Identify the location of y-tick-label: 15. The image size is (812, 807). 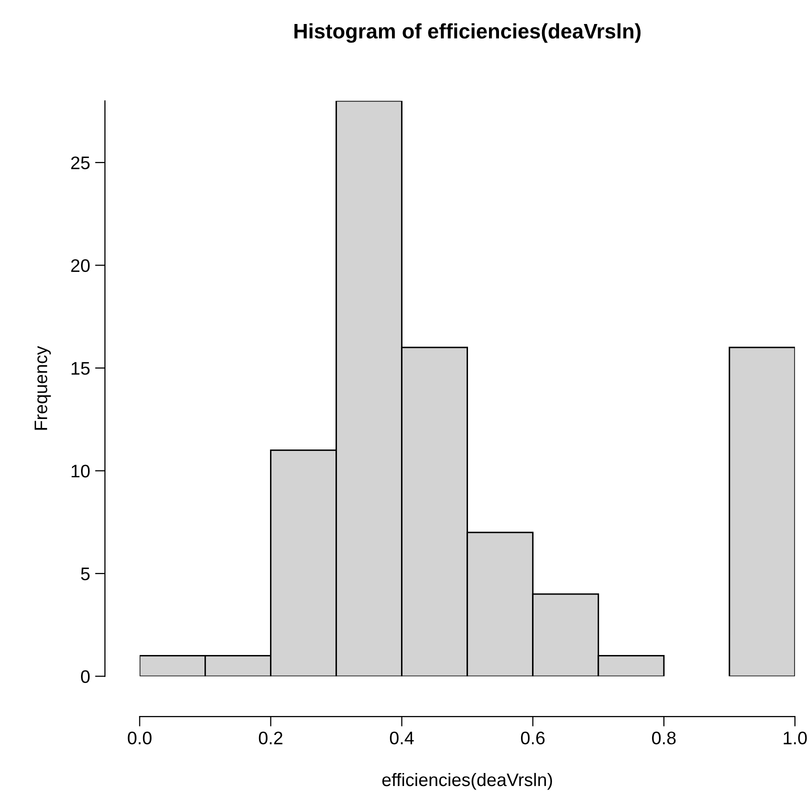
(81, 368).